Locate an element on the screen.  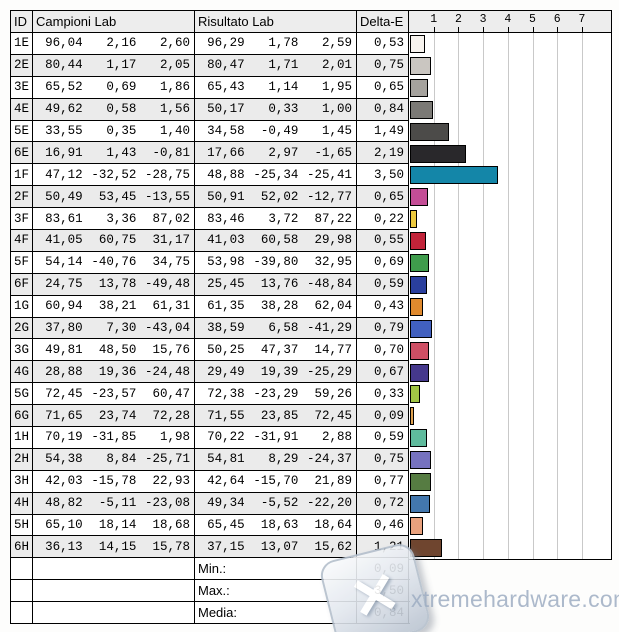
risultato-lab-cell: 50,25 47,37 14,77 is located at coordinates (276, 350).